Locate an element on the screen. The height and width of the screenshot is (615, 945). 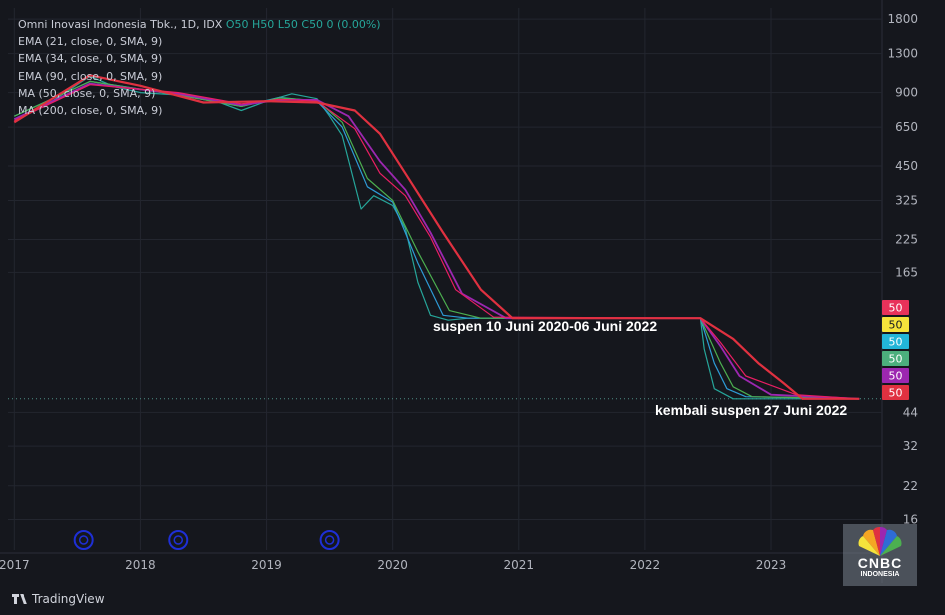
y-tick-label: 16 is located at coordinates (910, 520).